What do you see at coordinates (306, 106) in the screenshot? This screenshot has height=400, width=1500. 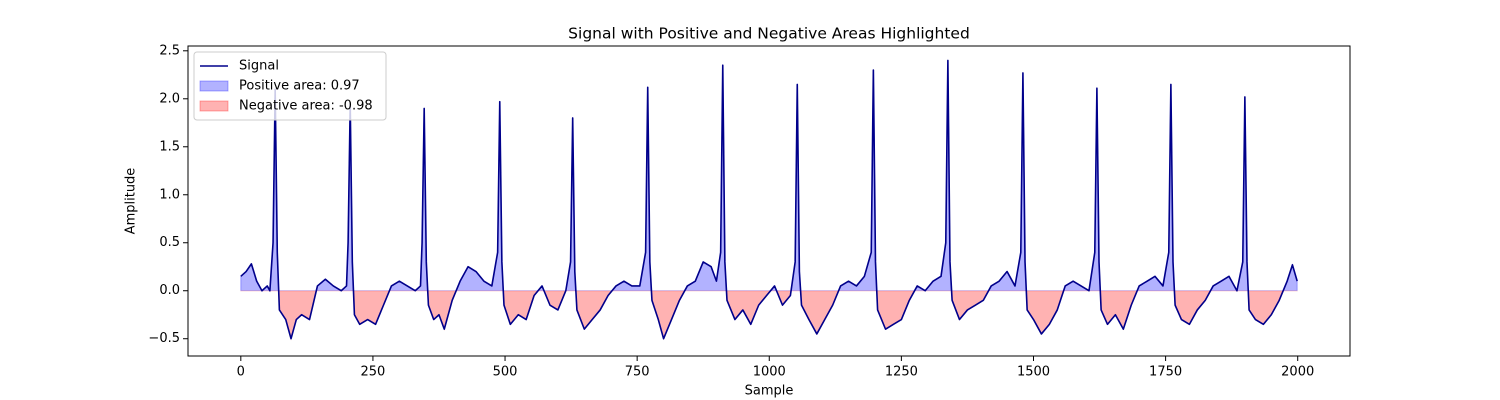 I see `legend-label: Negative area: -0.98` at bounding box center [306, 106].